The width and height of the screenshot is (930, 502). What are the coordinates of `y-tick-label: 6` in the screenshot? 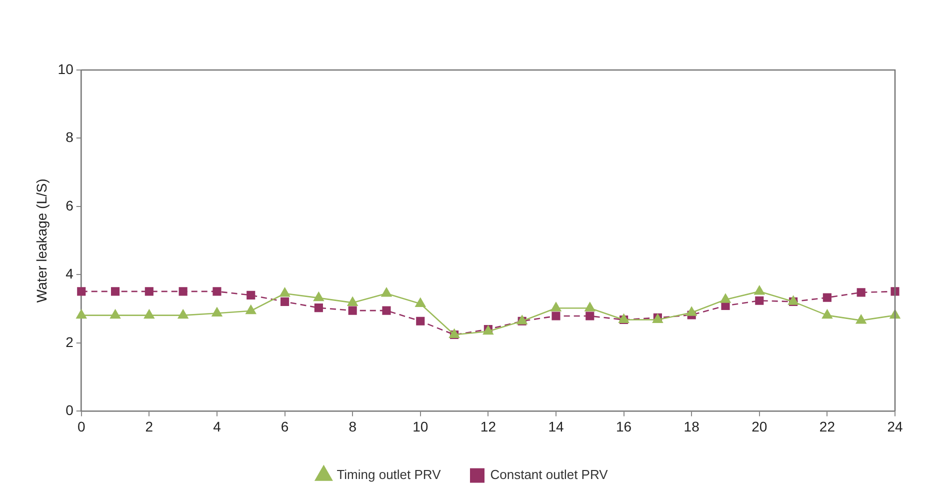 It's located at (70, 205).